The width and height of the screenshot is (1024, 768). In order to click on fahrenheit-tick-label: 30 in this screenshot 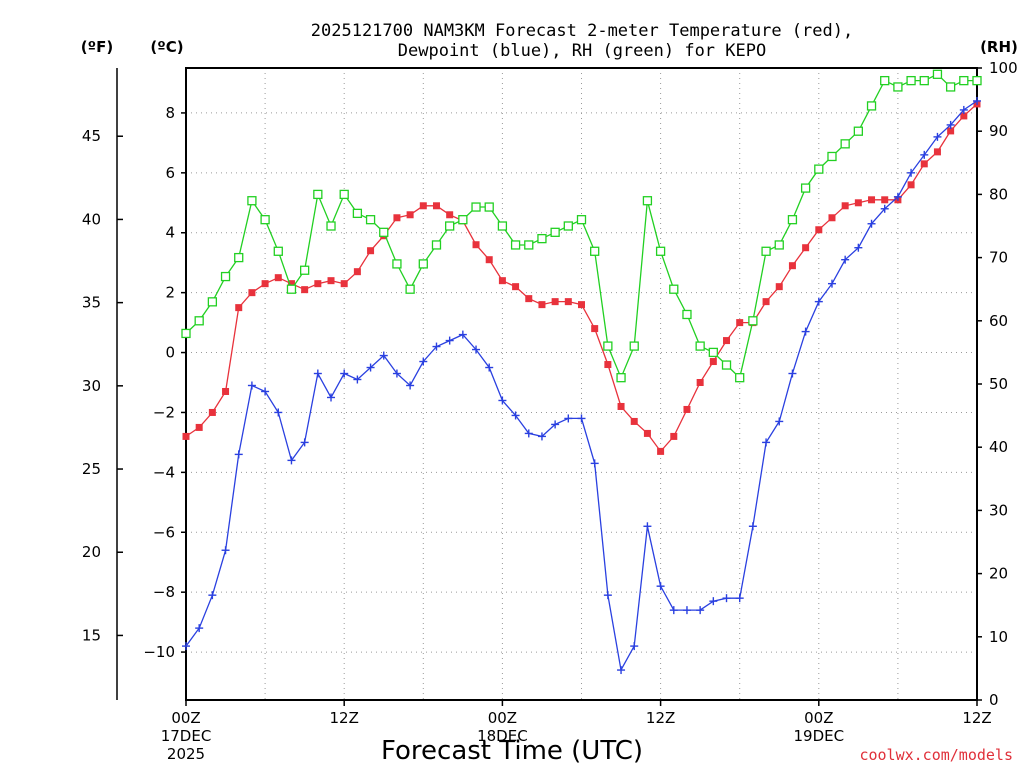, I will do `click(91, 386)`.